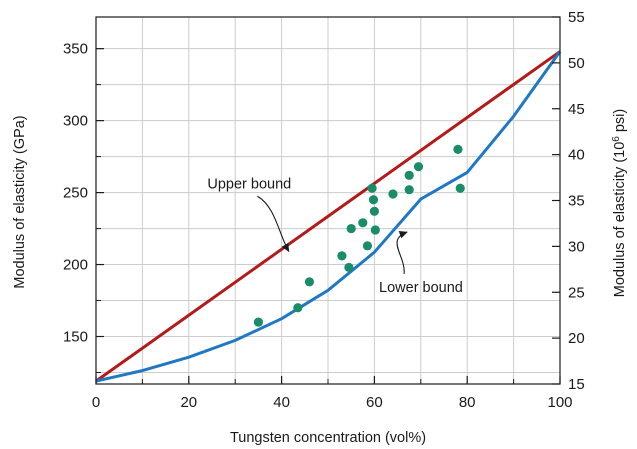 The height and width of the screenshot is (449, 637). I want to click on y2-axis-title-prefix: Modulus of elasticity (10, so click(620, 220).